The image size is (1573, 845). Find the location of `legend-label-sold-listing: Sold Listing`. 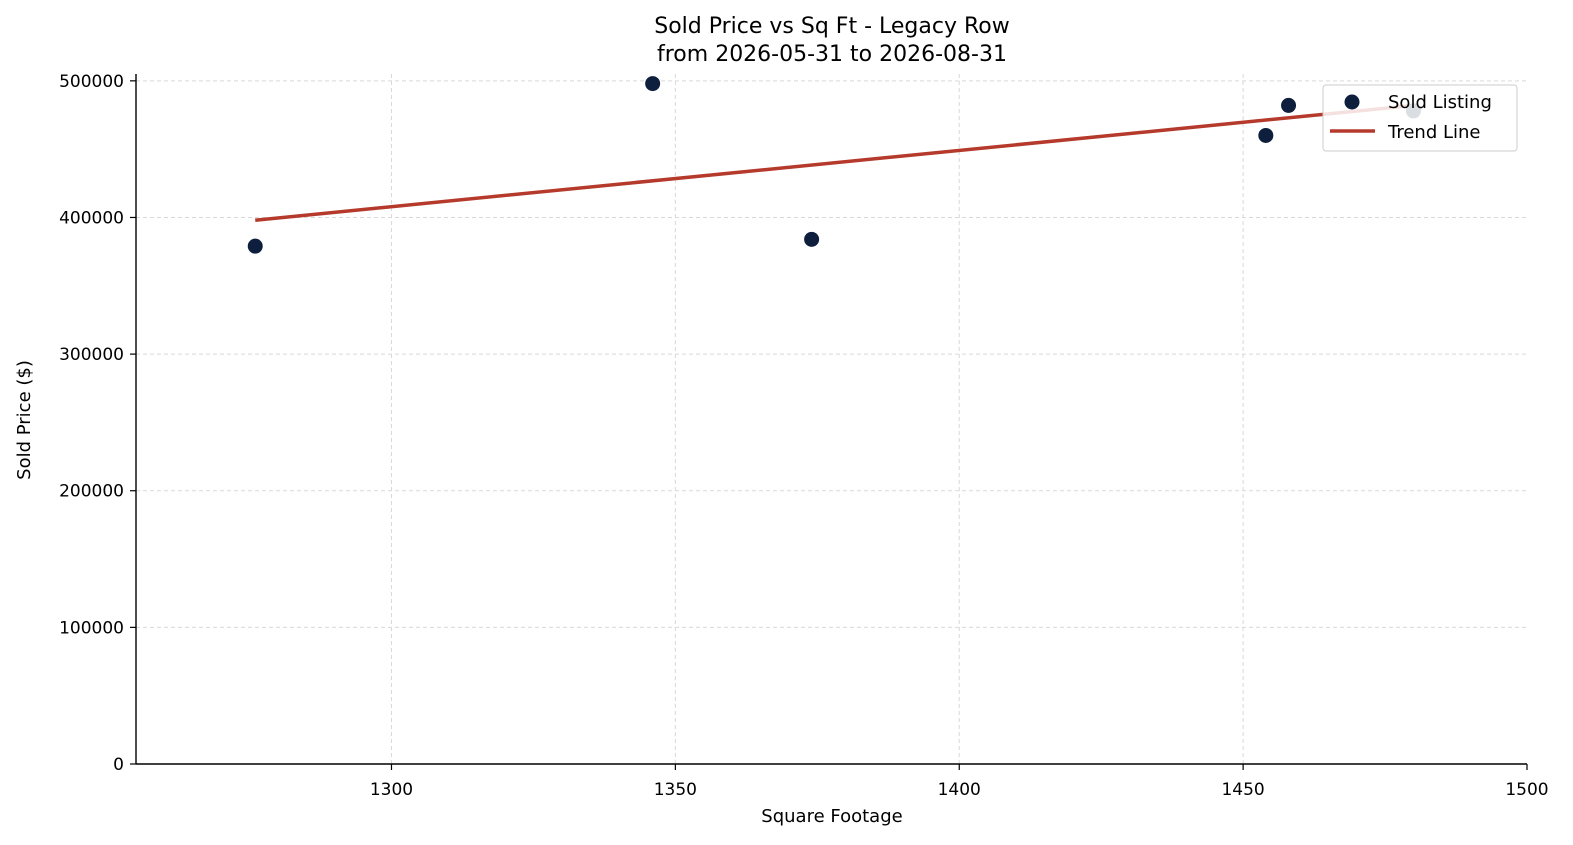

legend-label-sold-listing: Sold Listing is located at coordinates (1440, 102).